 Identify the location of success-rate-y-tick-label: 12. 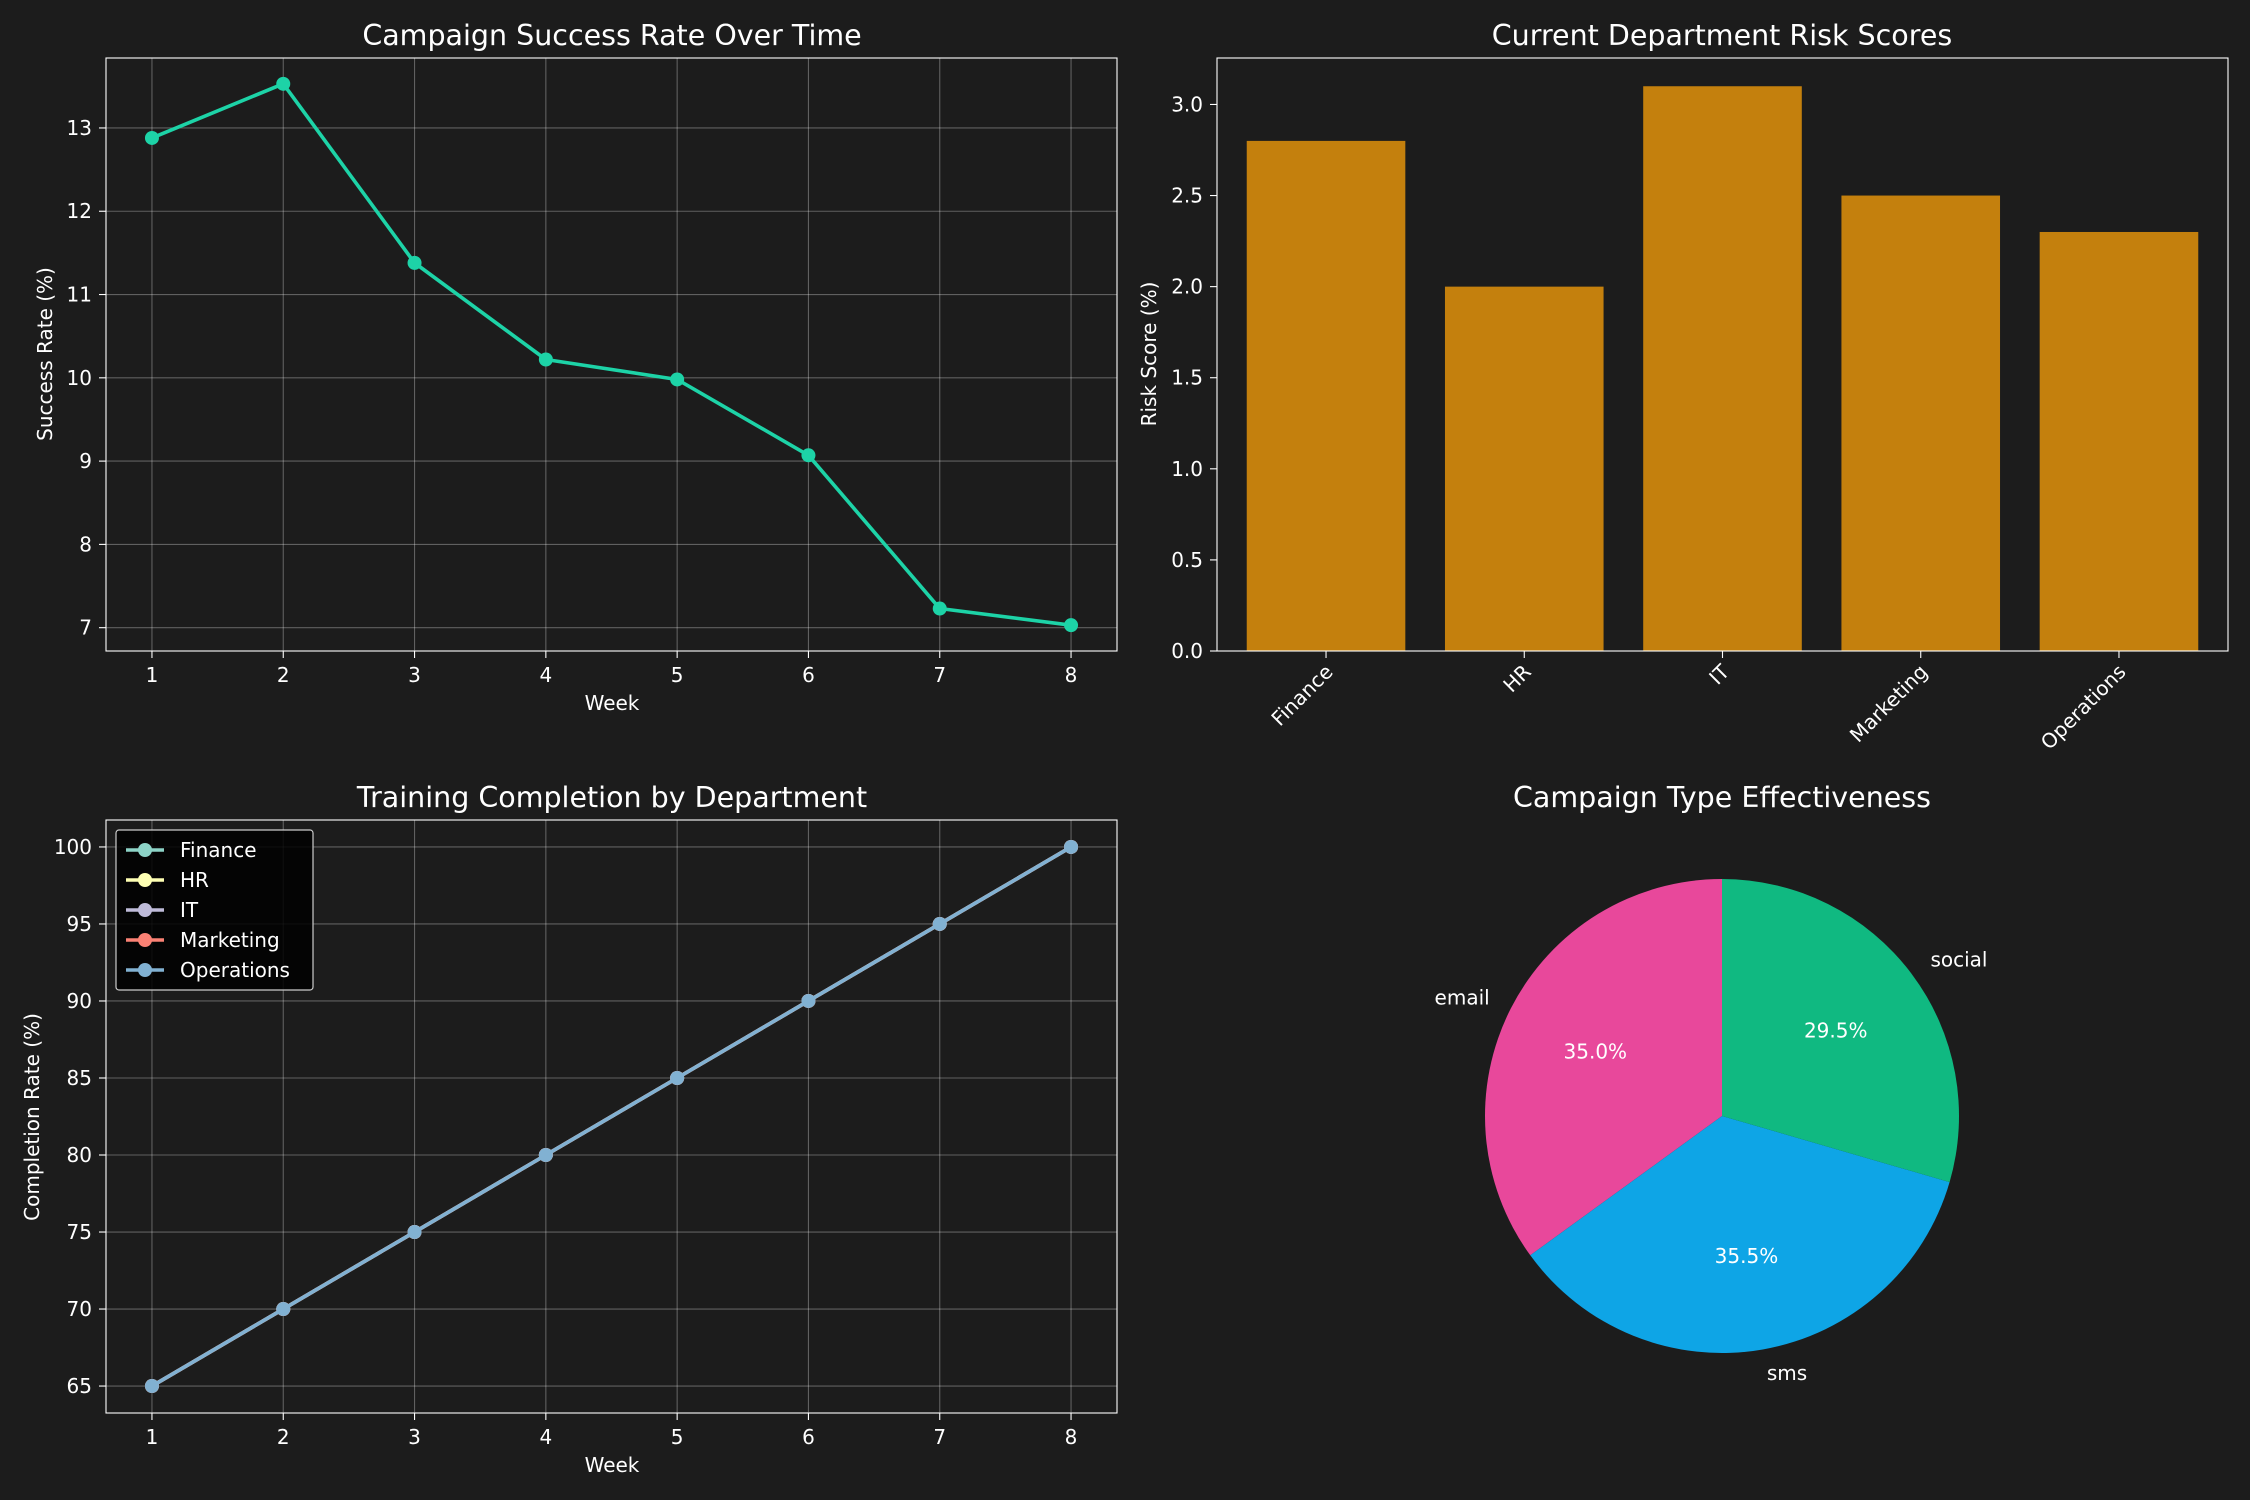
(79, 211).